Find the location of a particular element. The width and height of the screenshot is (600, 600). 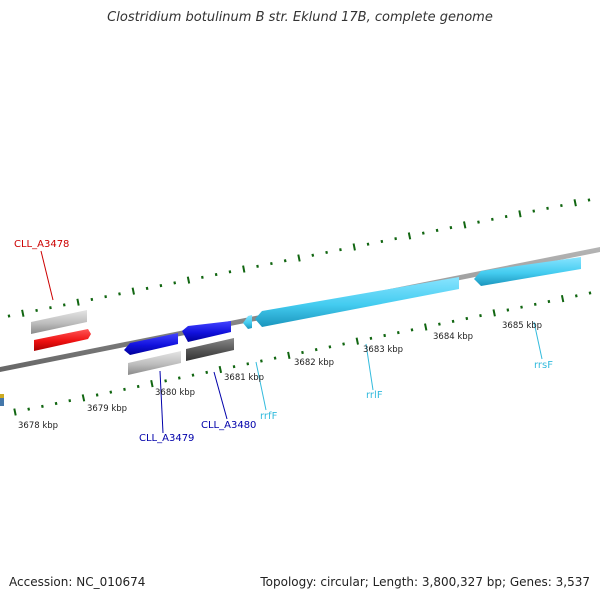

cds-CLL_A3479 is located at coordinates (151, 344).